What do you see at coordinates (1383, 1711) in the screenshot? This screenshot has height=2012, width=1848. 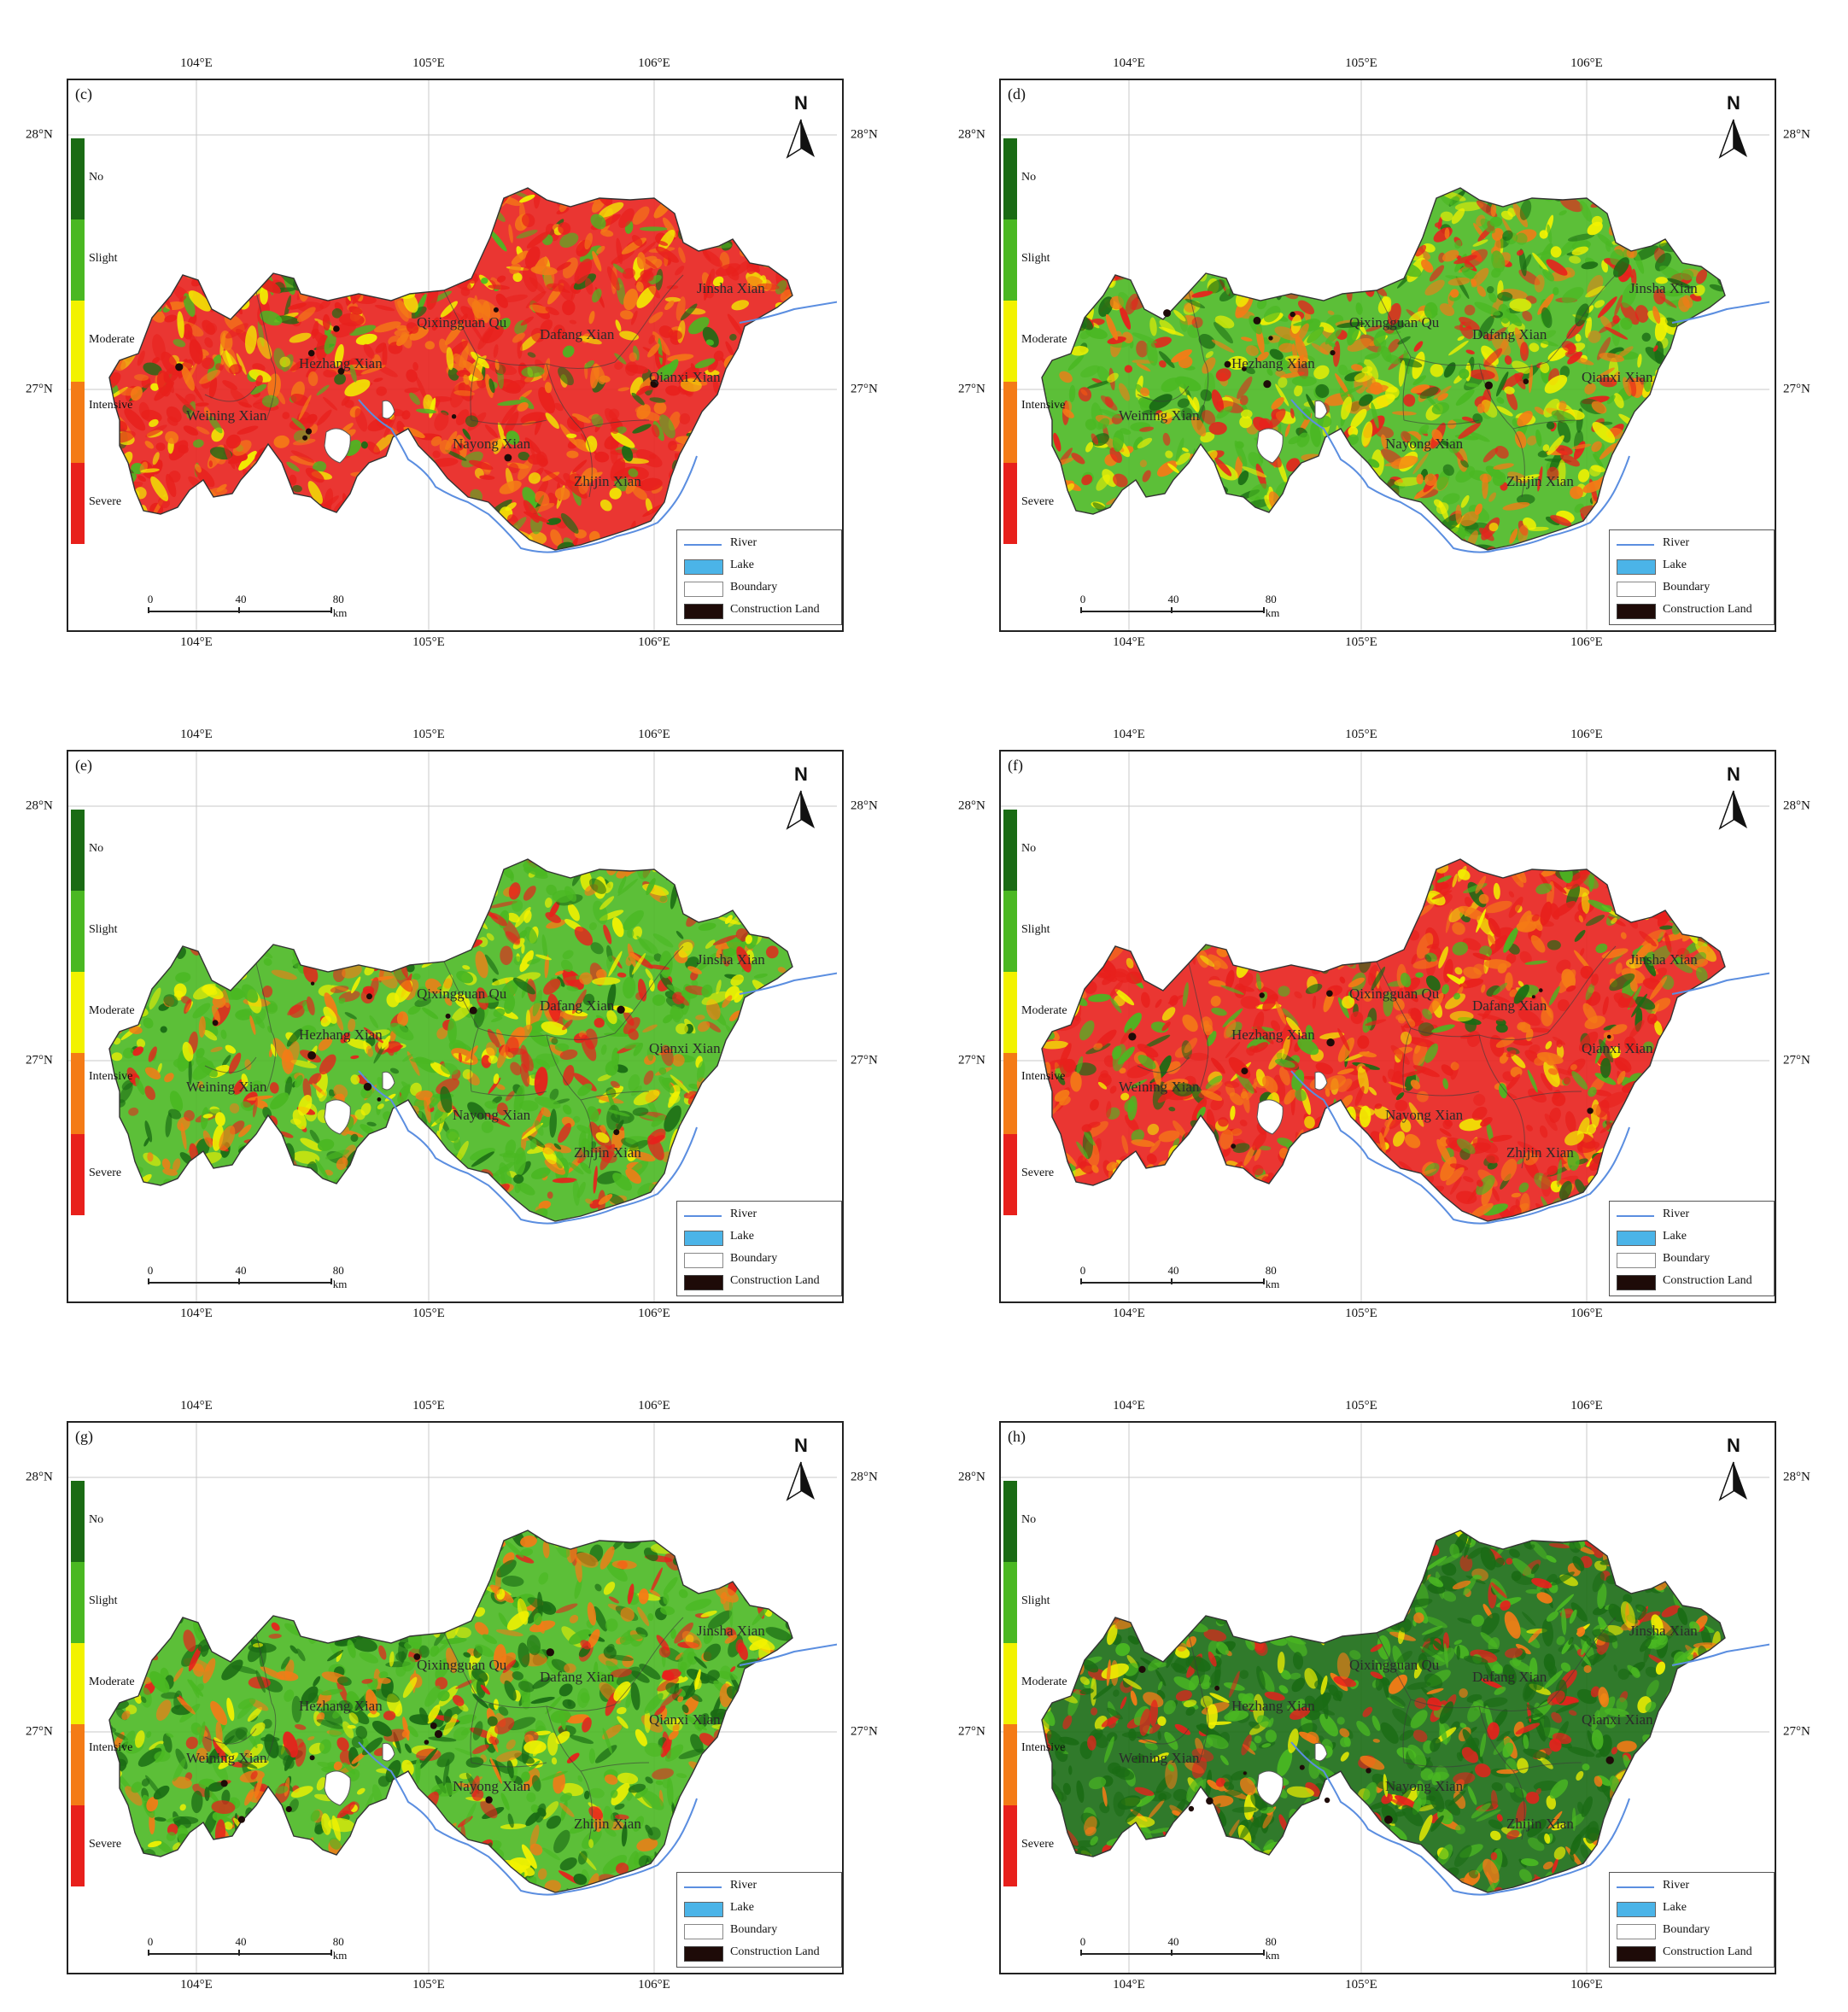 I see `study-area-outline` at bounding box center [1383, 1711].